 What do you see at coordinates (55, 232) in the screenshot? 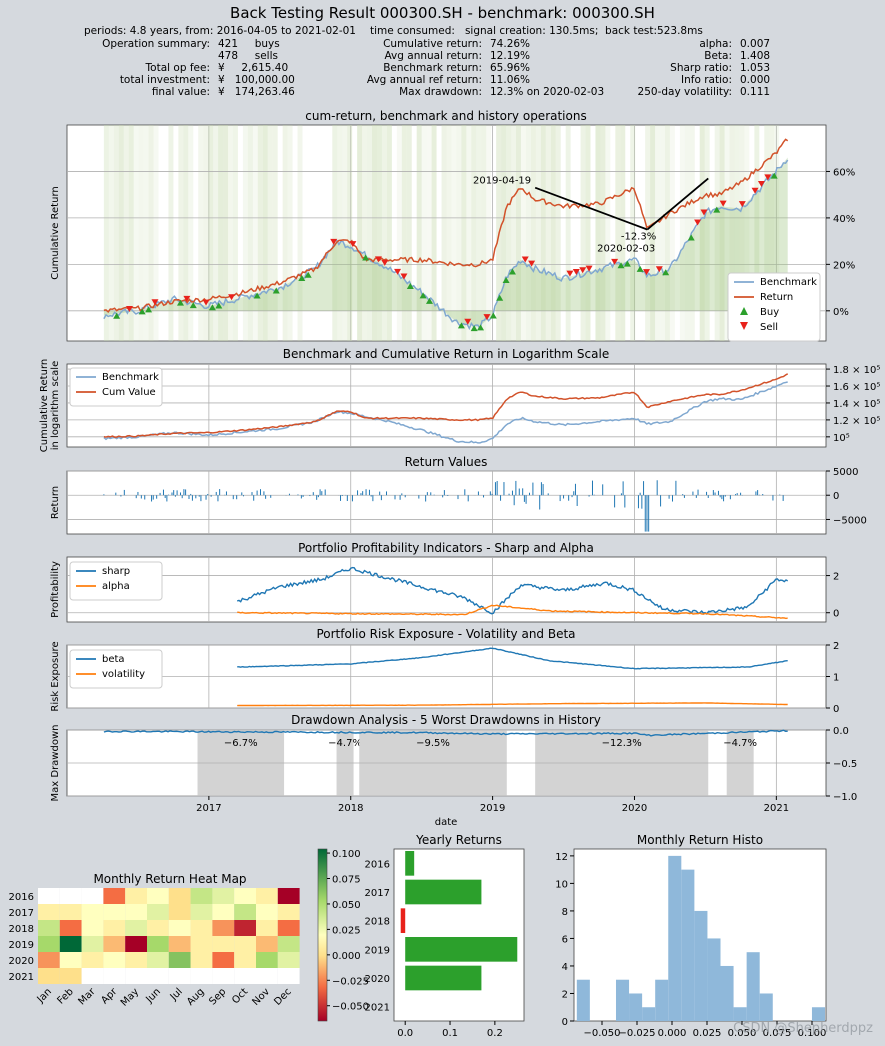
I see `cum-ylabel: Cumulative Return` at bounding box center [55, 232].